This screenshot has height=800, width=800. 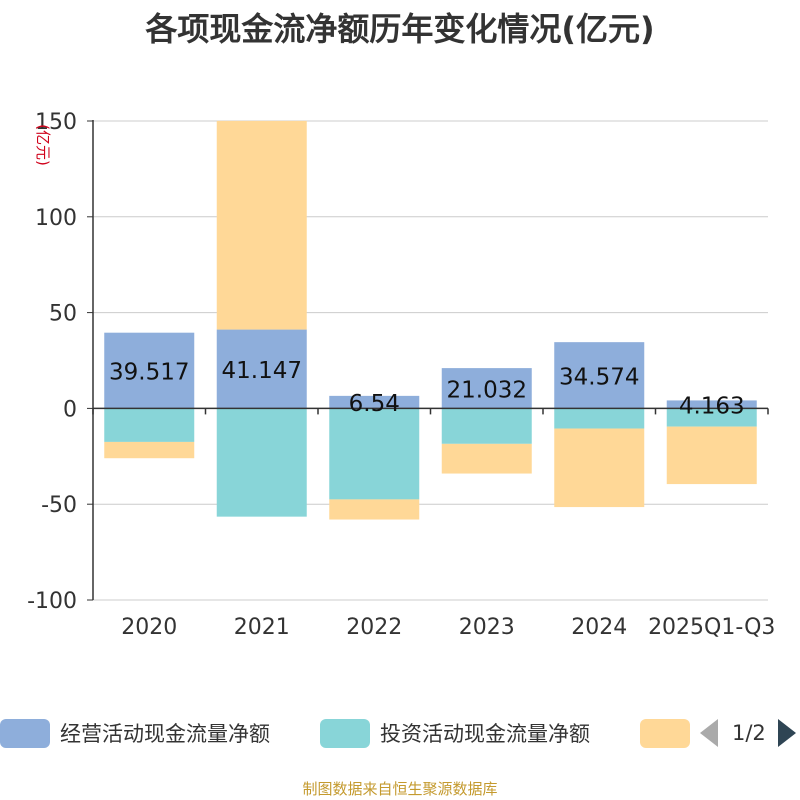 I want to click on legend-item-investing: 投资活动现金流量净额, so click(x=455, y=733).